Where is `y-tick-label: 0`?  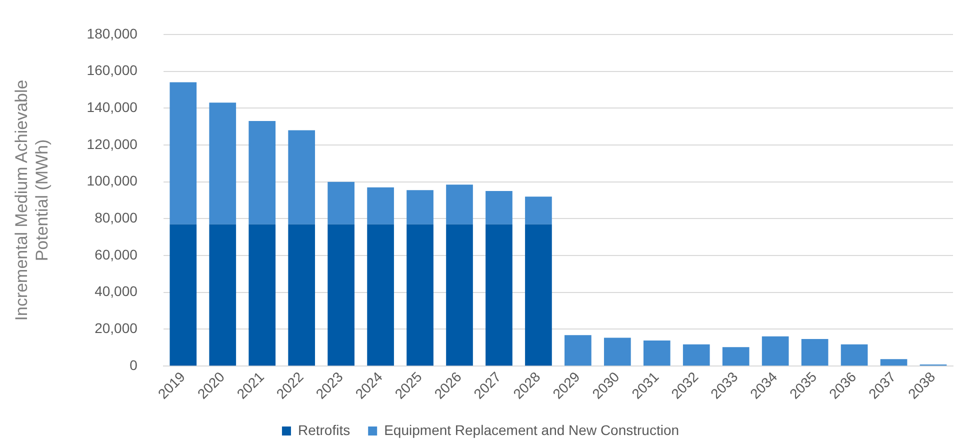 y-tick-label: 0 is located at coordinates (134, 364).